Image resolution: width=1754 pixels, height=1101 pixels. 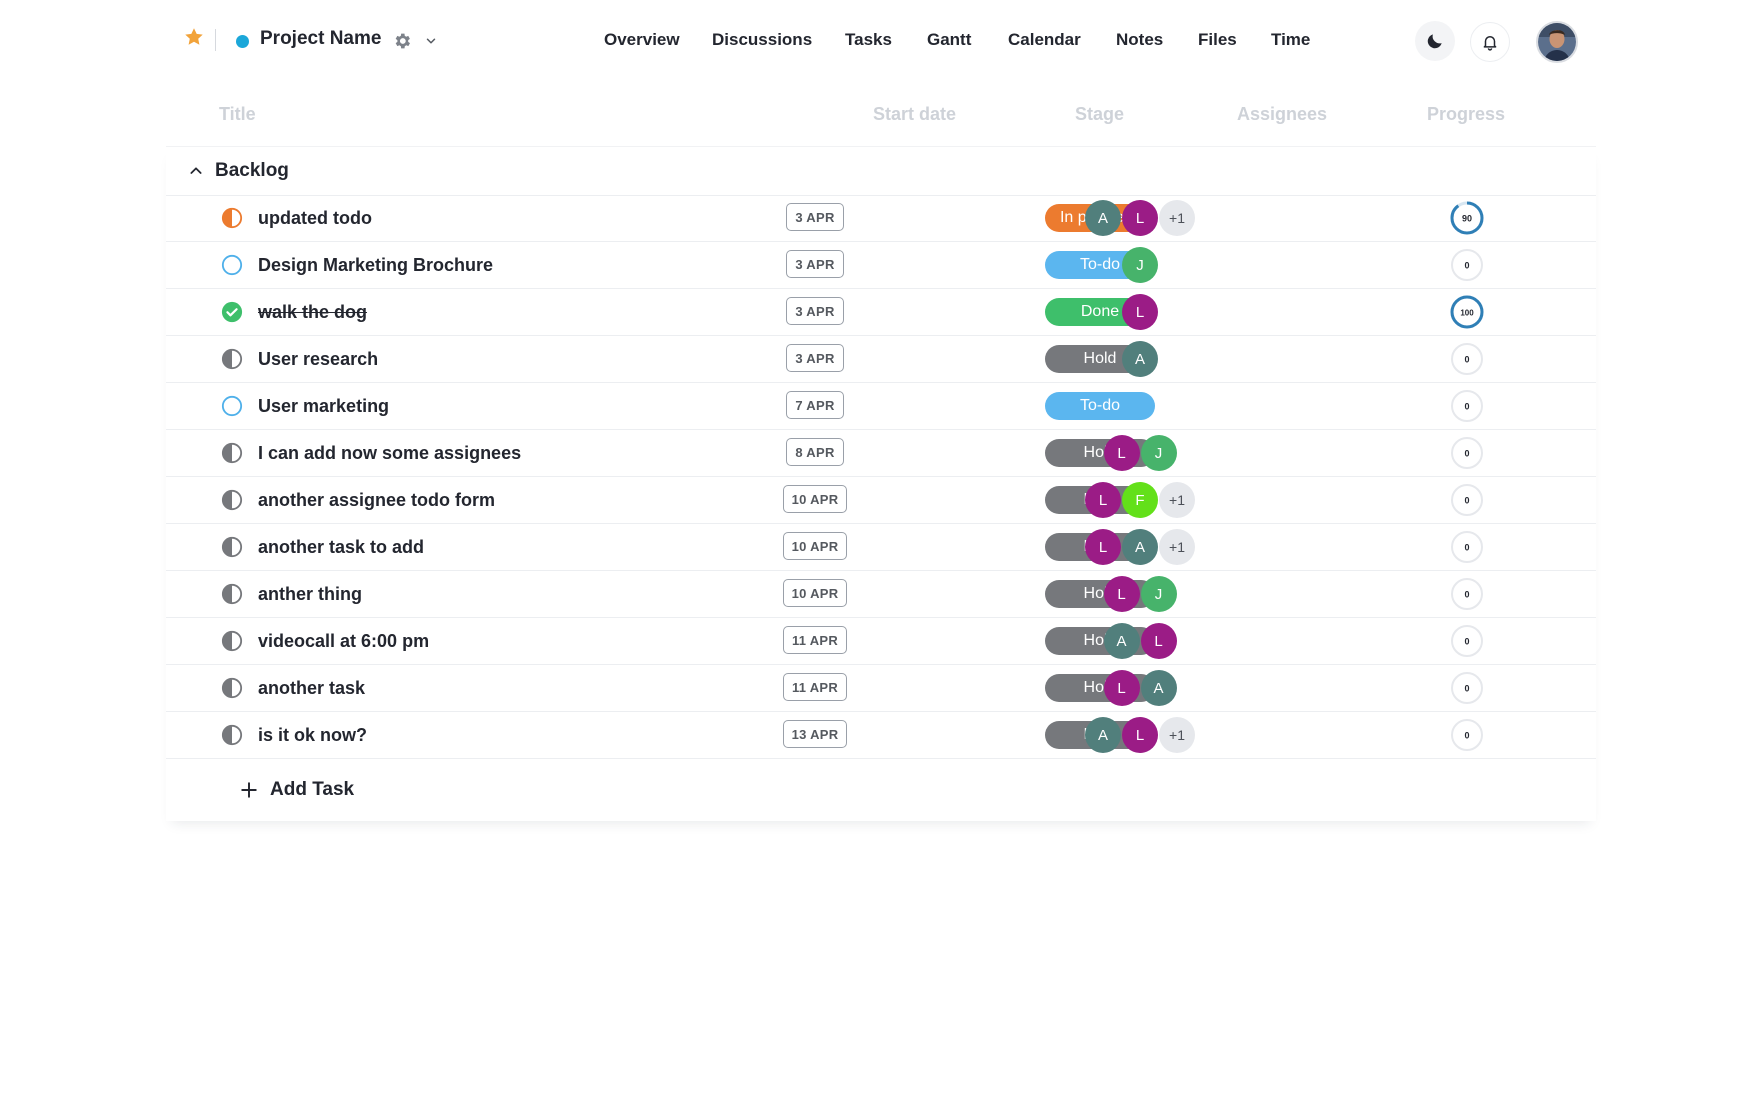 What do you see at coordinates (341, 547) in the screenshot?
I see `task-title: another task to add` at bounding box center [341, 547].